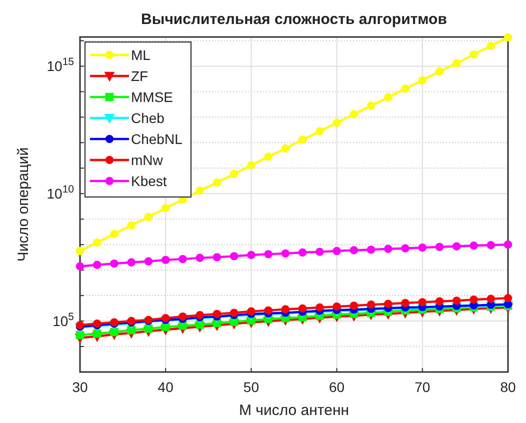 Image resolution: width=526 pixels, height=423 pixels. I want to click on legend-label: mNw, so click(147, 160).